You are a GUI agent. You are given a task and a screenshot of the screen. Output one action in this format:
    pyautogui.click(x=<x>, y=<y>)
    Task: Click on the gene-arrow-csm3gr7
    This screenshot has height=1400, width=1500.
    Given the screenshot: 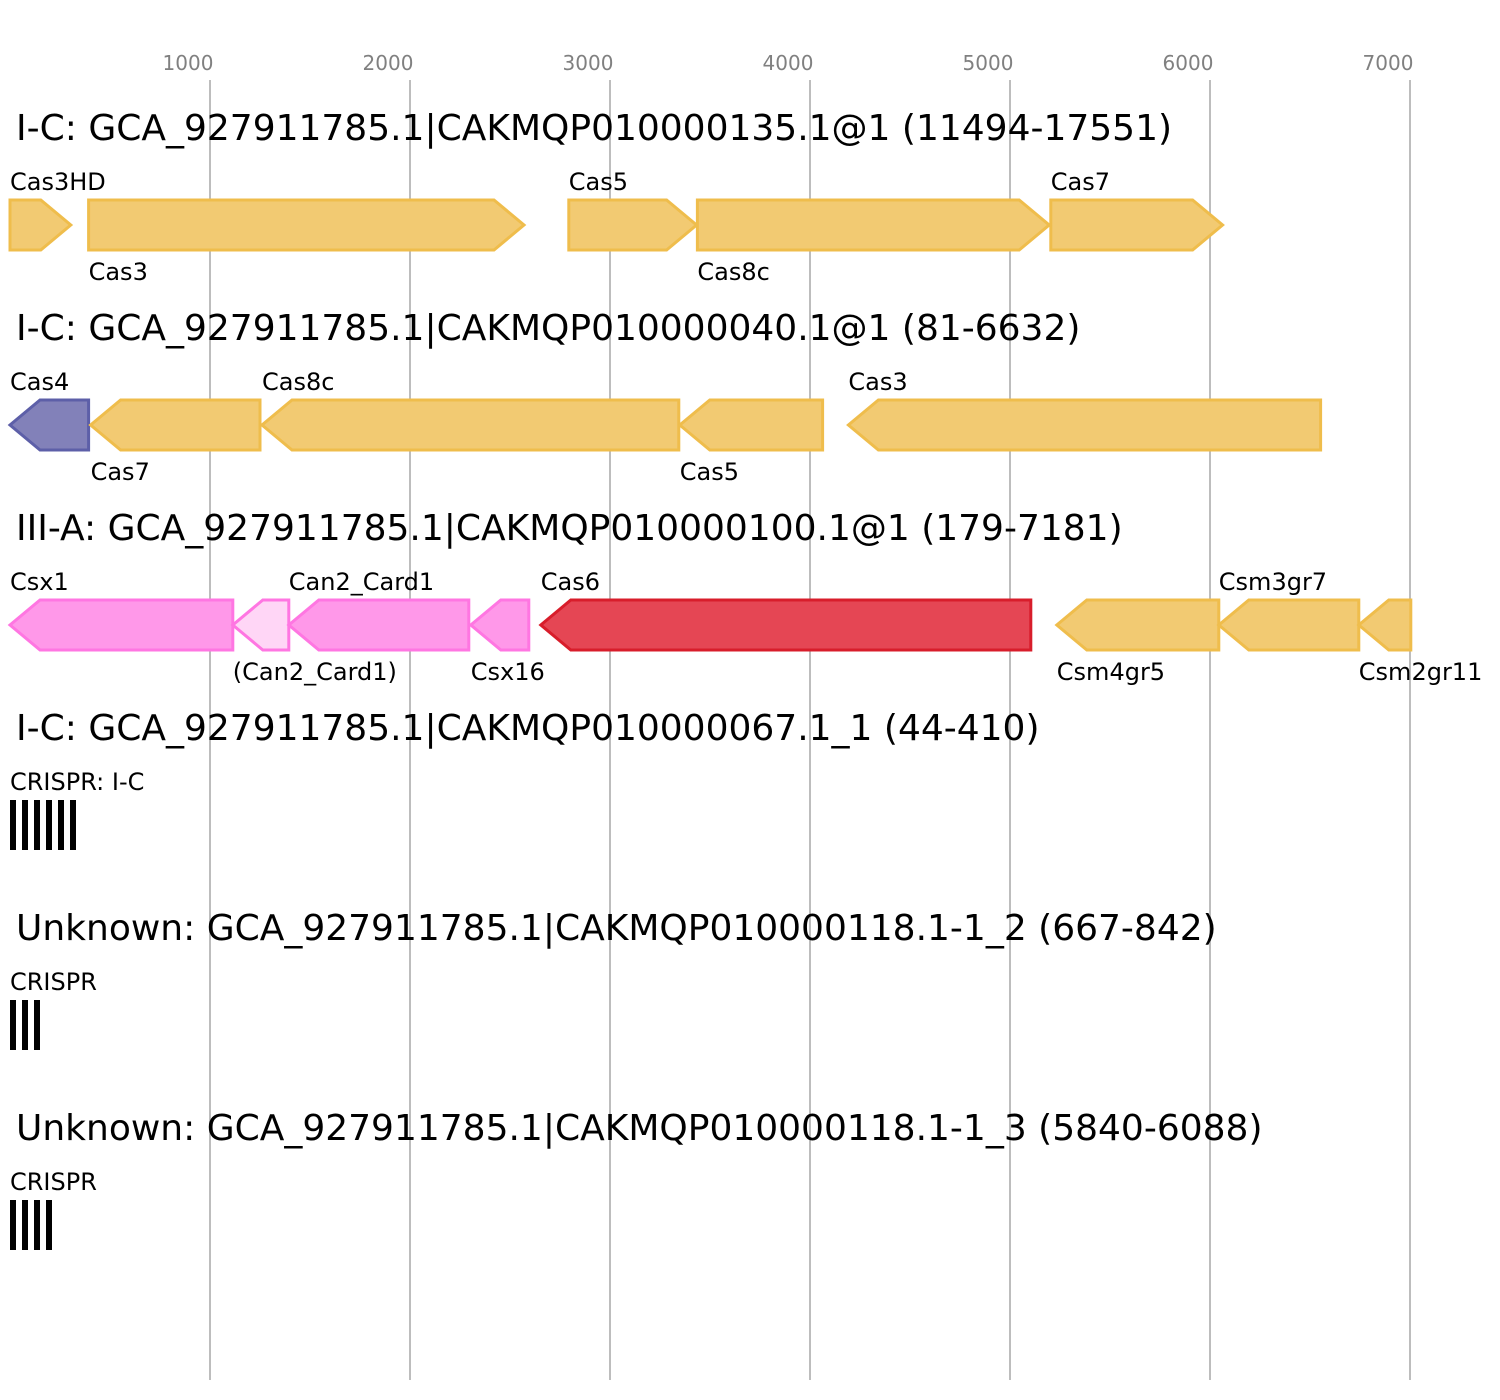 What is the action you would take?
    pyautogui.click(x=1288, y=625)
    